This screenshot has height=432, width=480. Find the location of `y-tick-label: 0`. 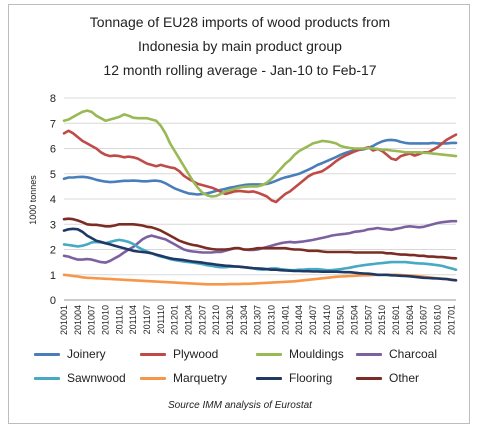

y-tick-label: 0 is located at coordinates (53, 301).